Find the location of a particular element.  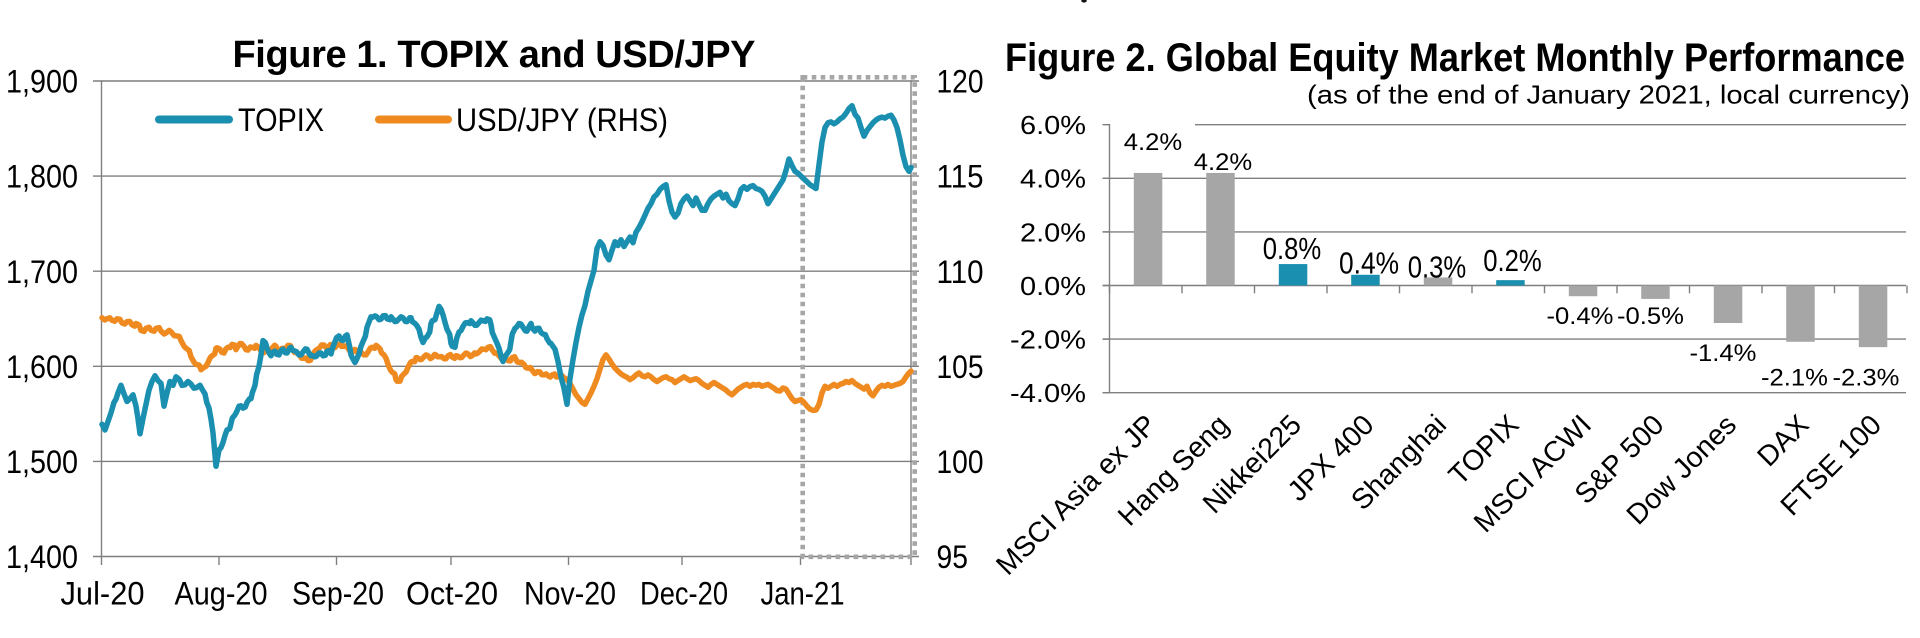

svg-text: Nov-20 is located at coordinates (570, 594).